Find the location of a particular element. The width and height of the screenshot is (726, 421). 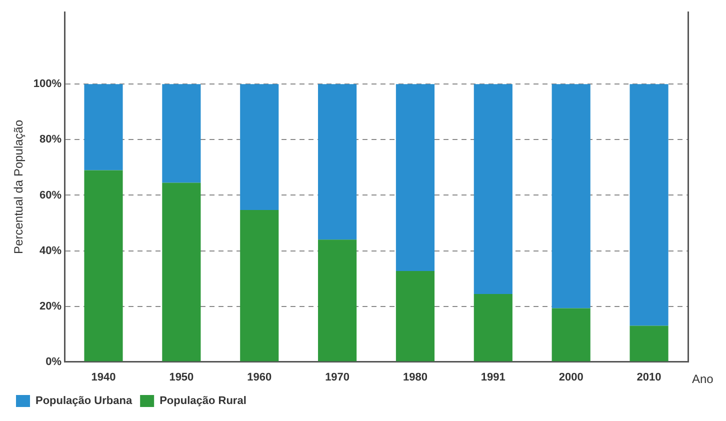

x-axis-title: Ano is located at coordinates (703, 379).